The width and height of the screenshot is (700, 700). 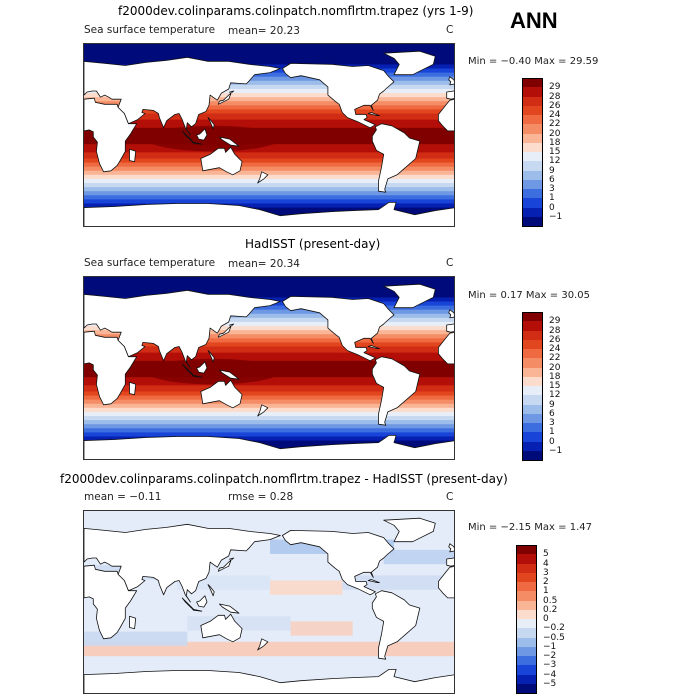 What do you see at coordinates (555, 376) in the screenshot?
I see `colorbar-label: 18` at bounding box center [555, 376].